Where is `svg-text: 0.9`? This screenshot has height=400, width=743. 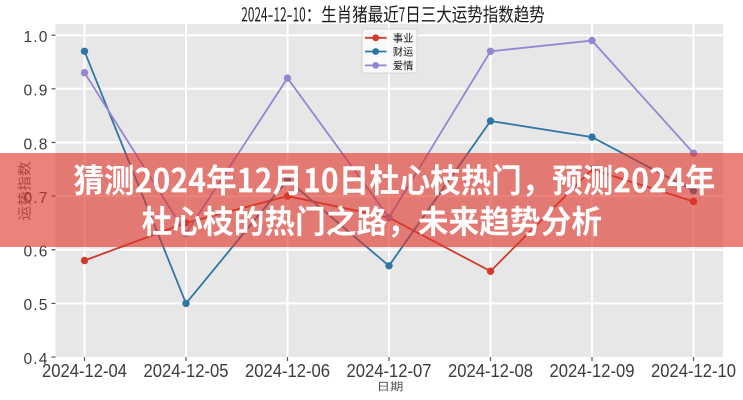 svg-text: 0.9 is located at coordinates (36, 91).